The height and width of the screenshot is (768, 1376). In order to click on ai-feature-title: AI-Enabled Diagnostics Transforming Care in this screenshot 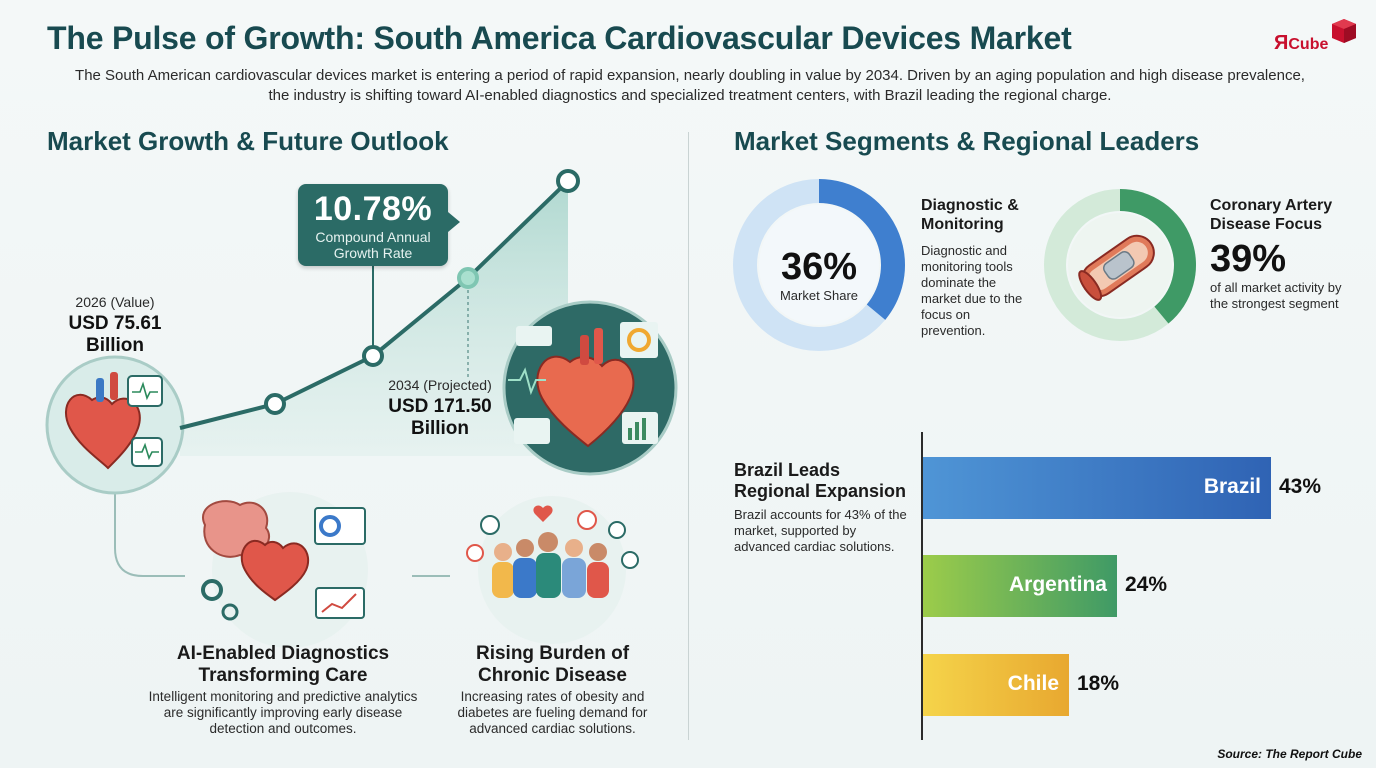, I will do `click(283, 664)`.